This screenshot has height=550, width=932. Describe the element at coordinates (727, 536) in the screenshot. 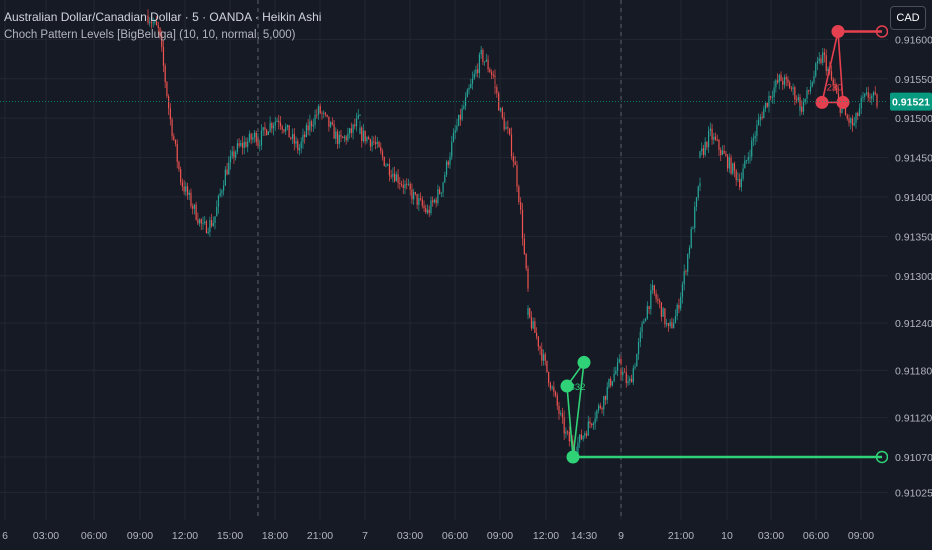

I see `time-tick-label: 10` at that location.